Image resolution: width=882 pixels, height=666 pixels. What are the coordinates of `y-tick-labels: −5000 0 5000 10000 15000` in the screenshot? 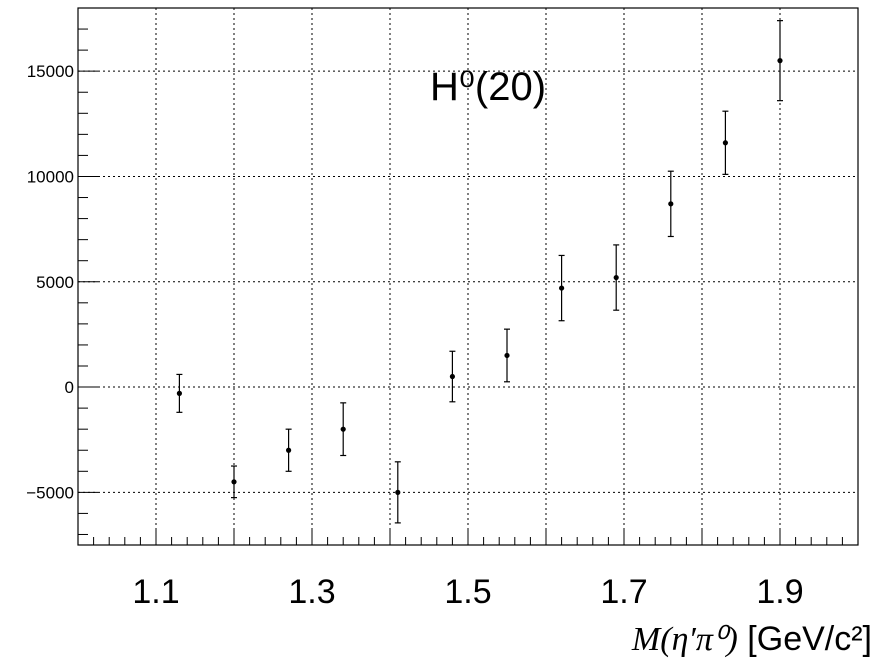 It's located at (50, 282).